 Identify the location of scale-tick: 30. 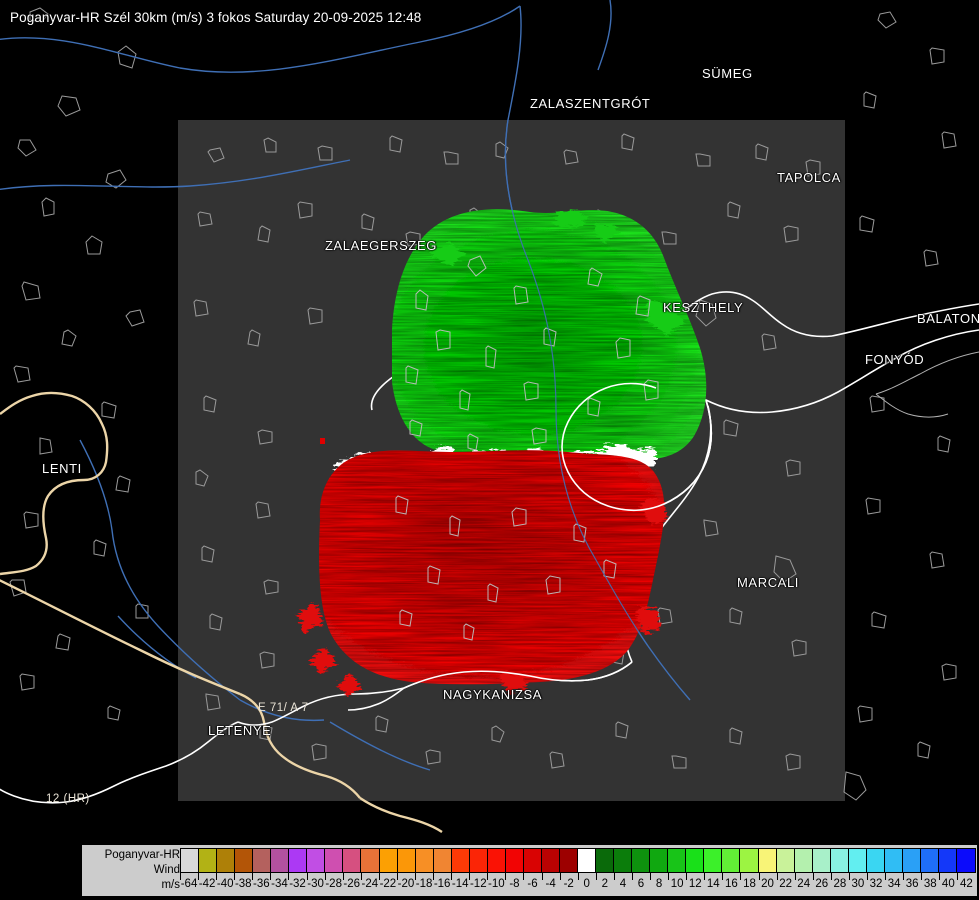
(857, 884).